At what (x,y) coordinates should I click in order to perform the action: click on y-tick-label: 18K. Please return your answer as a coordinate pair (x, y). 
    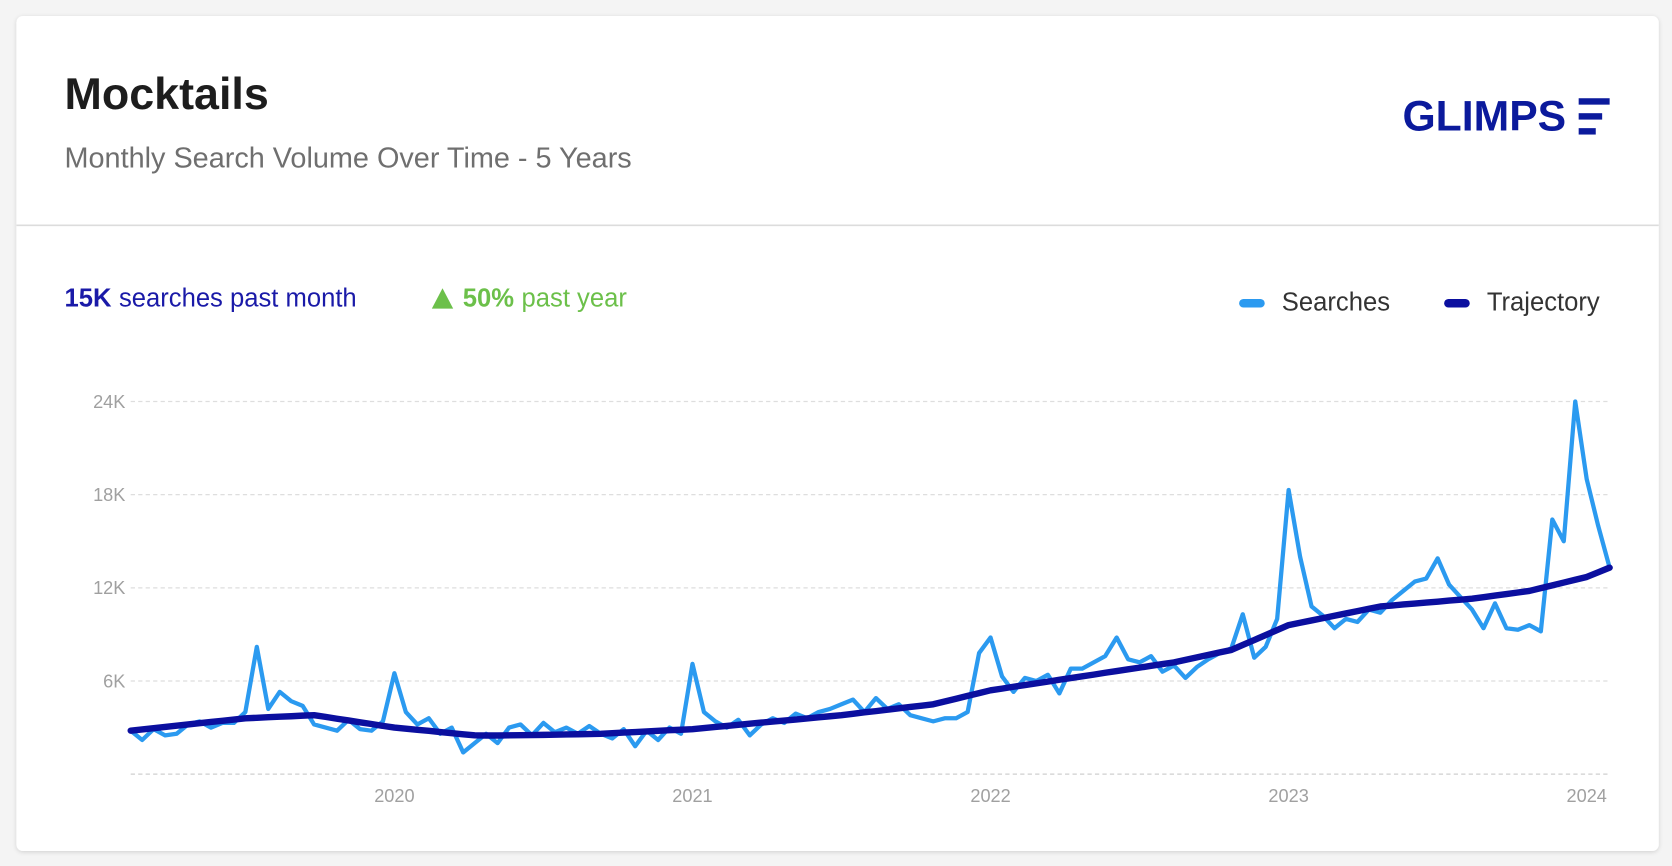
    Looking at the image, I should click on (109, 495).